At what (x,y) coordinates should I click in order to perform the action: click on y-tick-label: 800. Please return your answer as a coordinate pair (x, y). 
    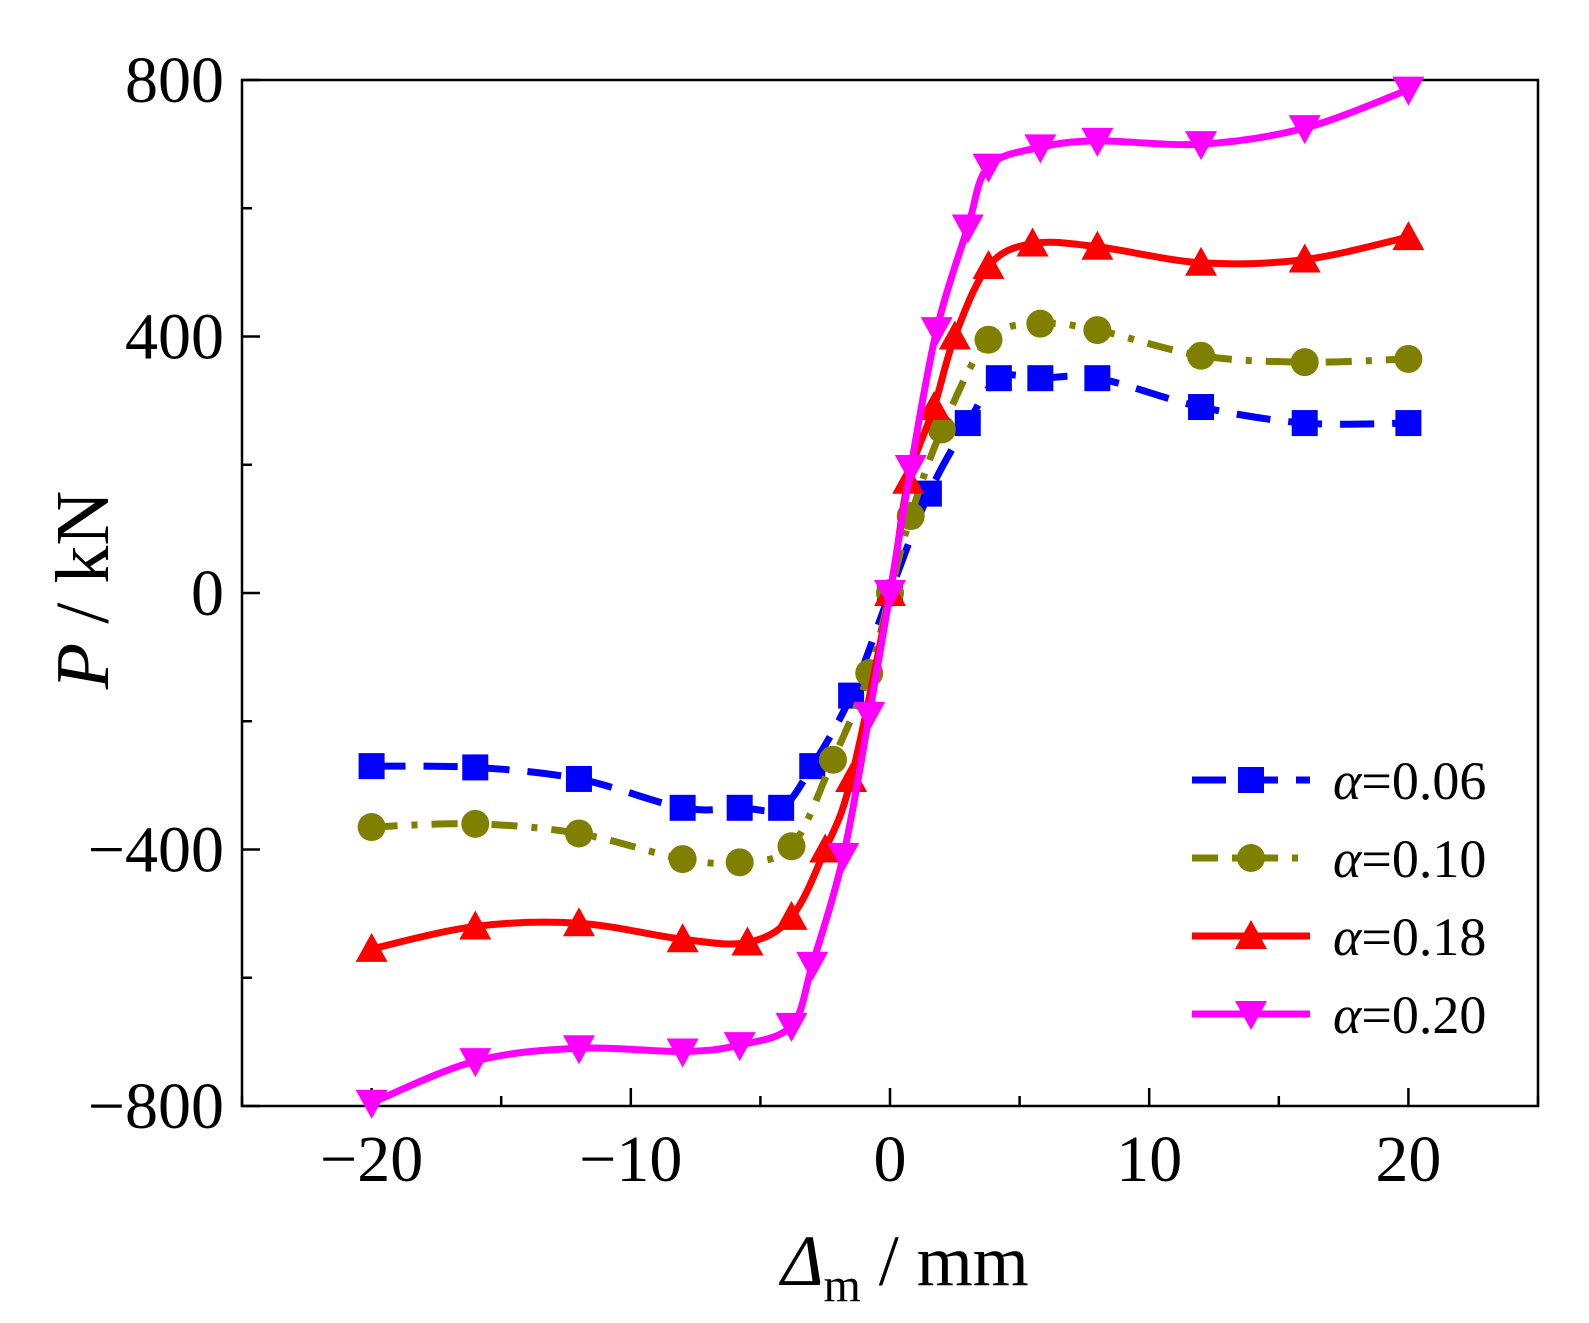
    Looking at the image, I should click on (174, 80).